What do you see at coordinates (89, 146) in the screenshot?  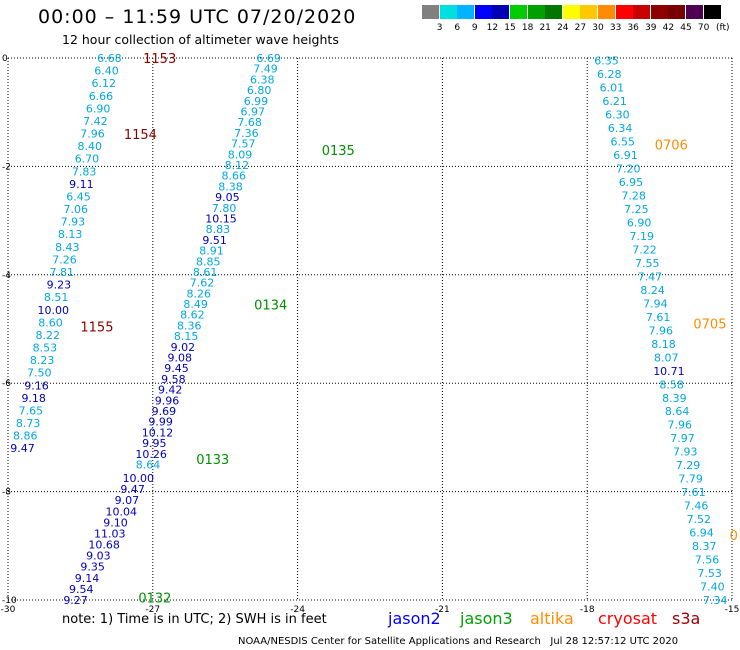 I see `wave-height-value: 8.40` at bounding box center [89, 146].